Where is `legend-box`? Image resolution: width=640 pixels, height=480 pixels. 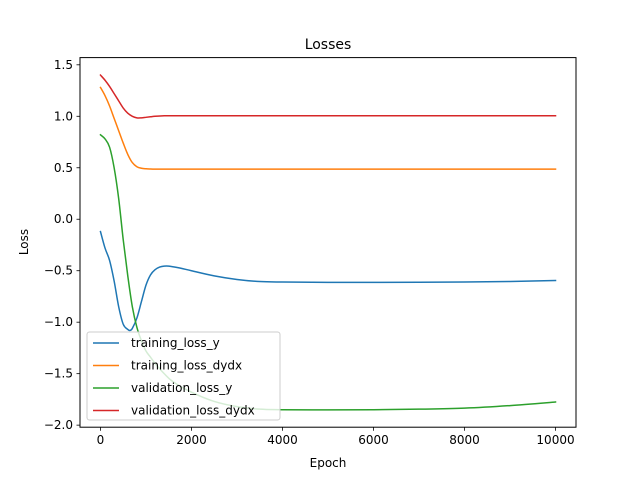 legend-box is located at coordinates (183, 376).